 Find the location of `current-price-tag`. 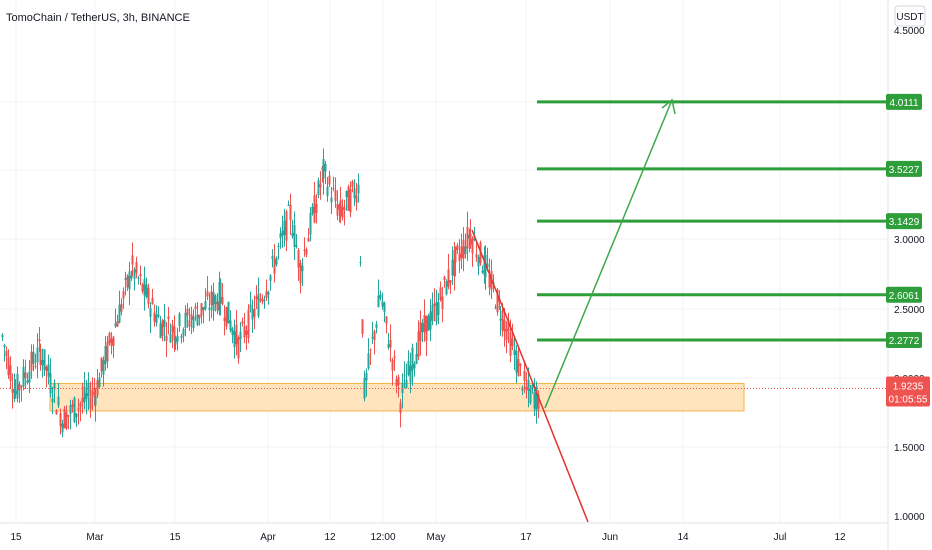

current-price-tag is located at coordinates (908, 391).